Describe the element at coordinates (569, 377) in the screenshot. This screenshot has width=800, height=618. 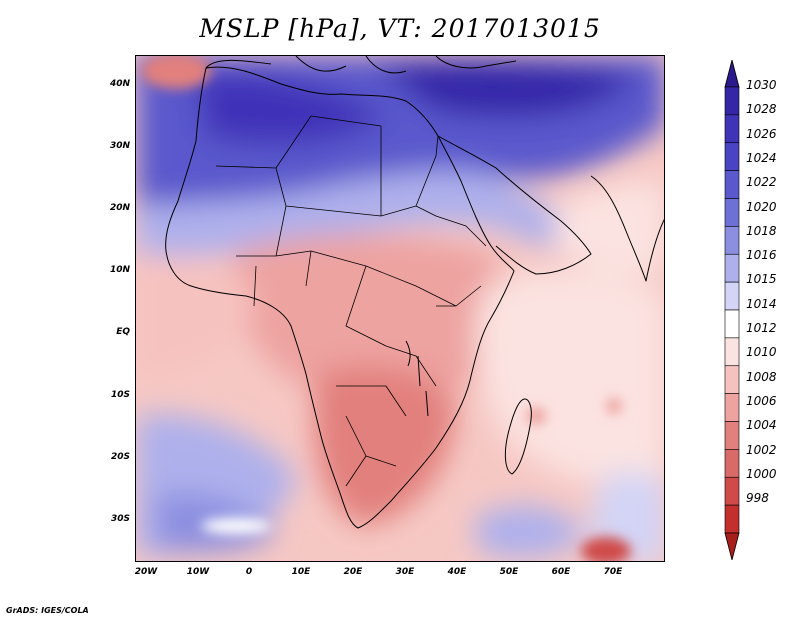
I see `indian-ocean-ridge` at that location.